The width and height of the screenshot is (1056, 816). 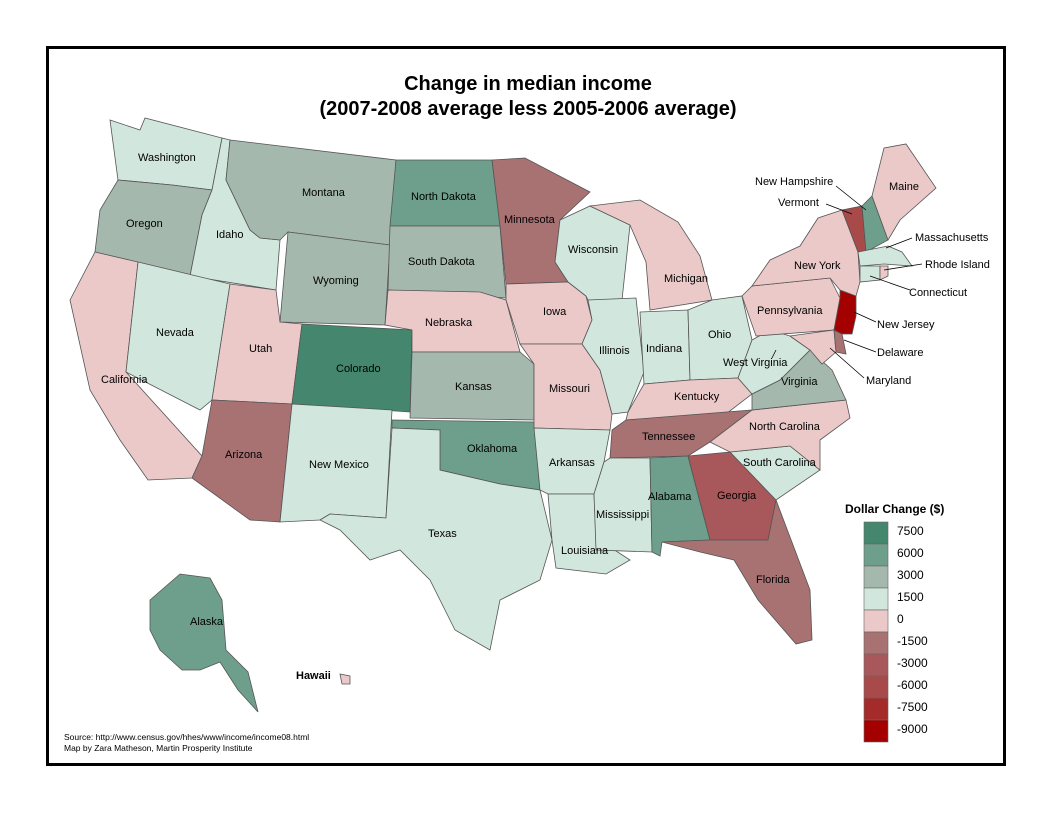 I want to click on legend-label: 3000, so click(x=910, y=575).